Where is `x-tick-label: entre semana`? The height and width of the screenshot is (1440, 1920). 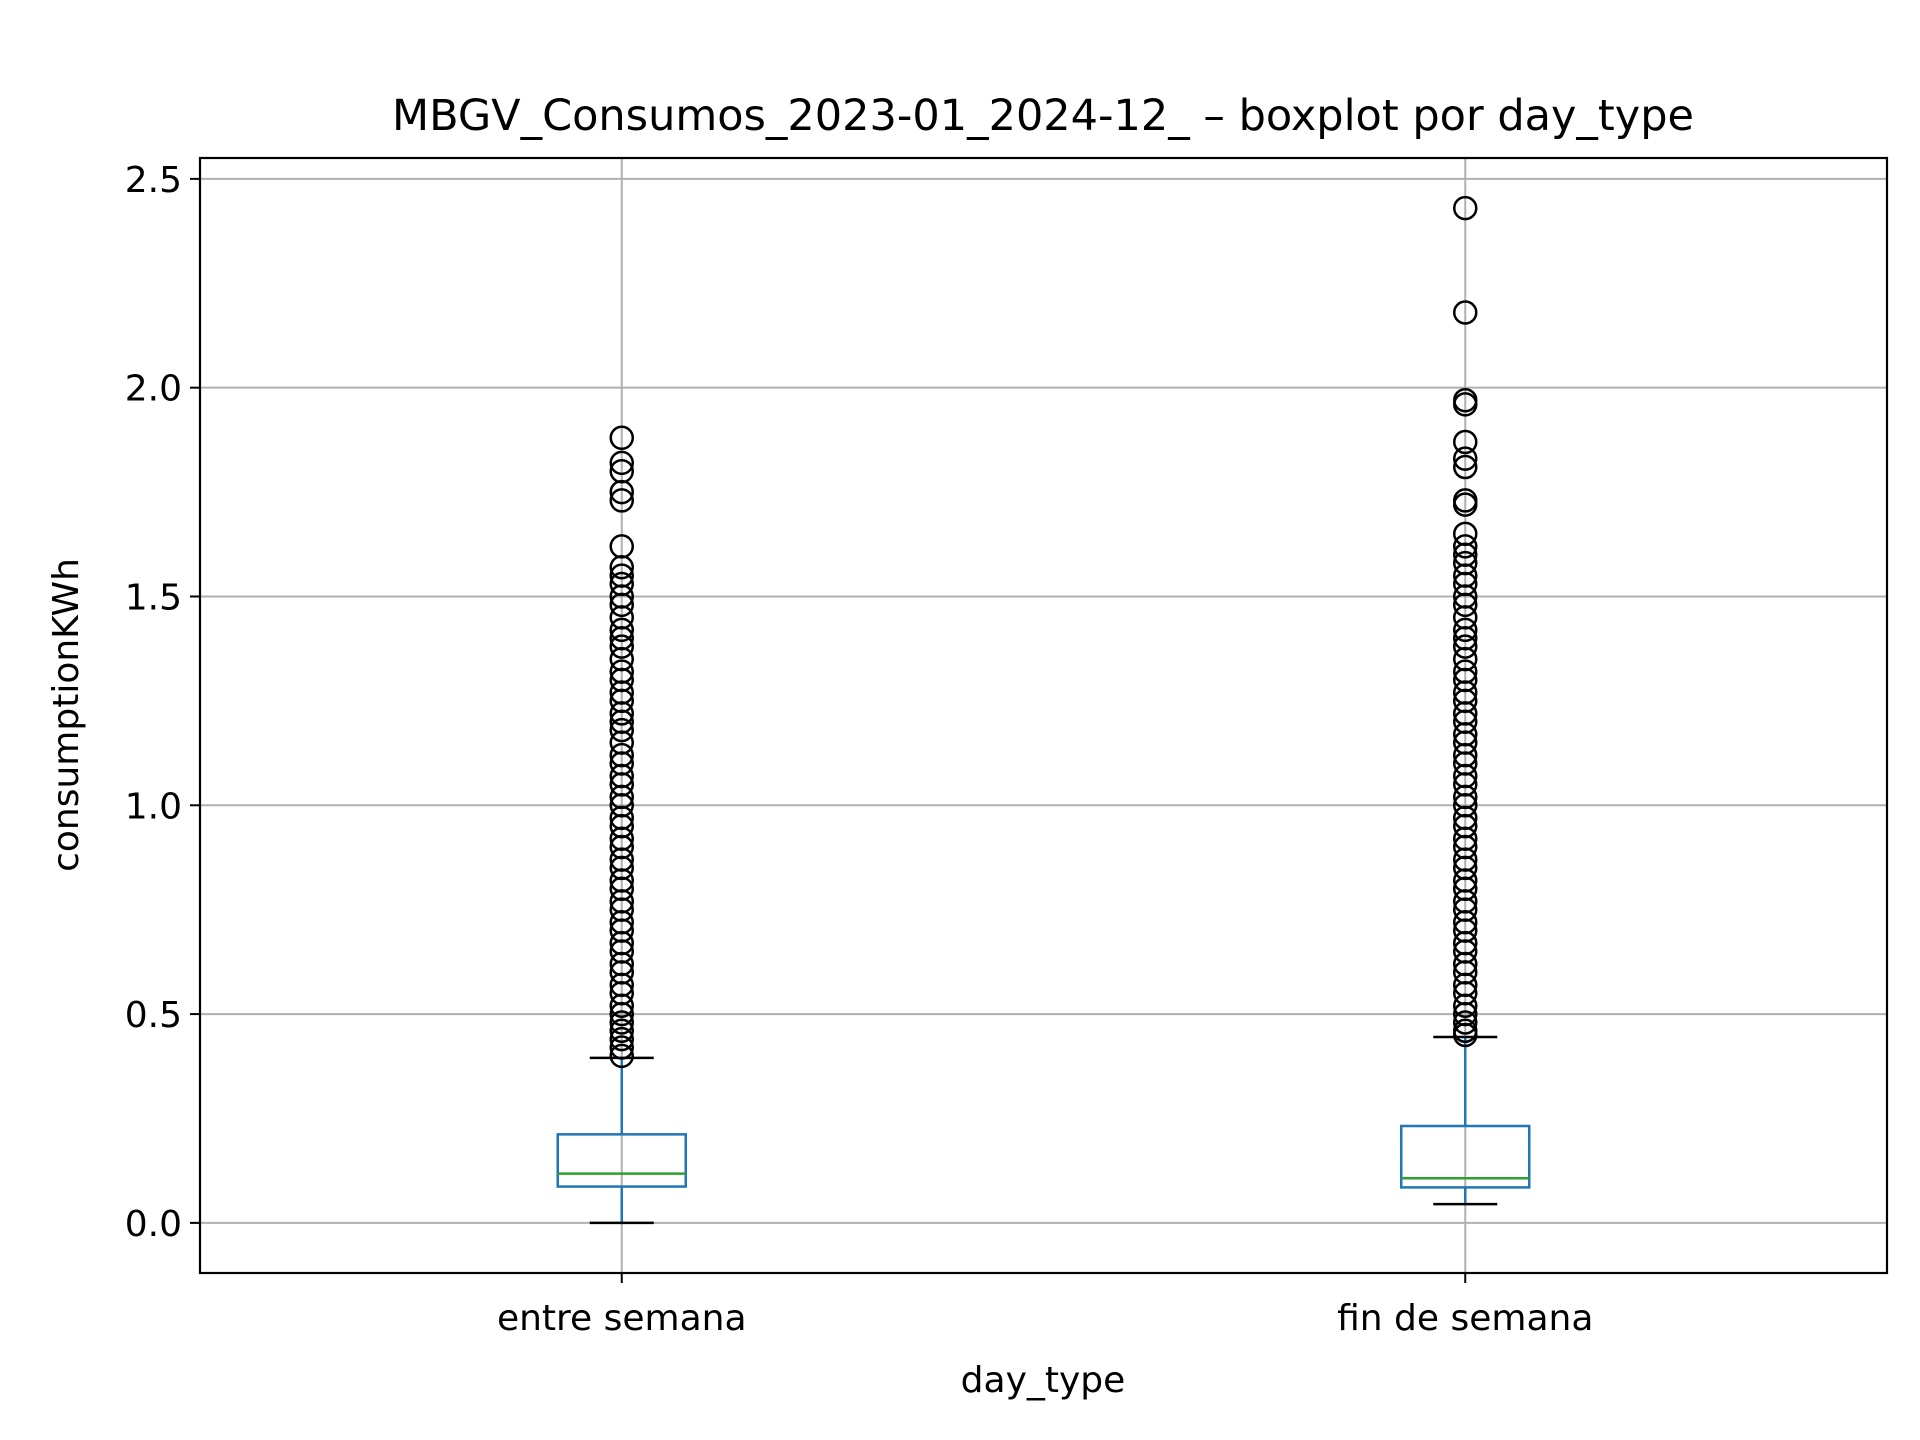 x-tick-label: entre semana is located at coordinates (622, 1318).